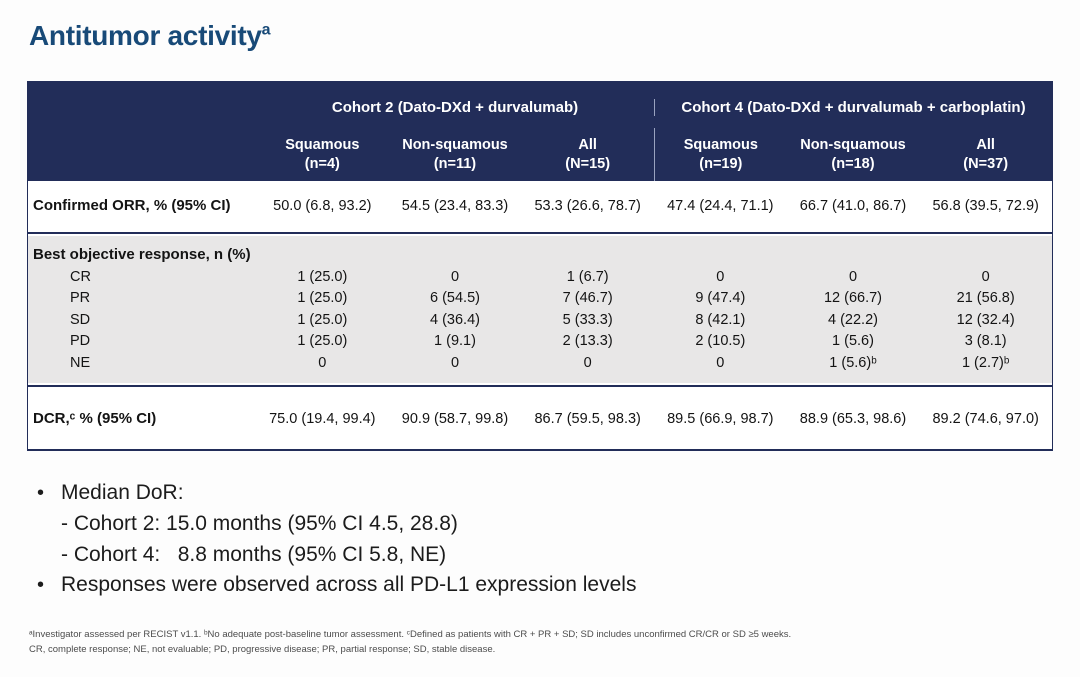 The height and width of the screenshot is (677, 1080). What do you see at coordinates (587, 341) in the screenshot?
I see `value-cell: 2 (13.3)` at bounding box center [587, 341].